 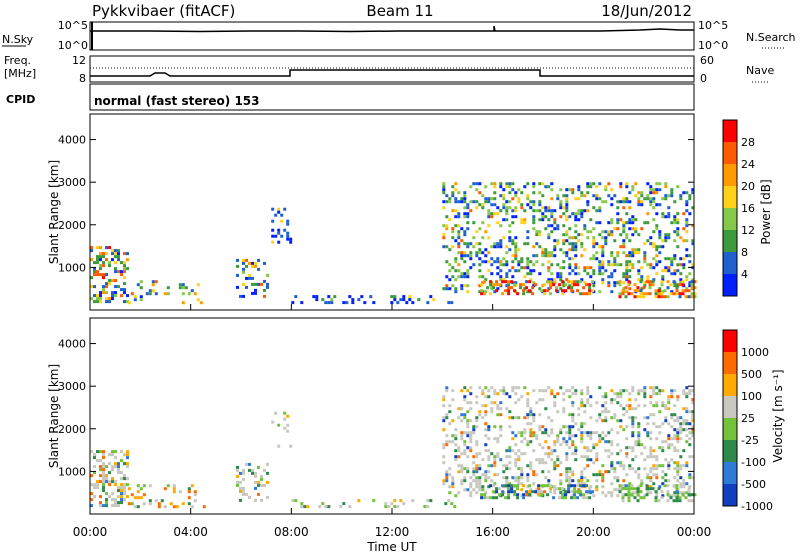 What do you see at coordinates (748, 186) in the screenshot?
I see `power-cb-tick-2: 20` at bounding box center [748, 186].